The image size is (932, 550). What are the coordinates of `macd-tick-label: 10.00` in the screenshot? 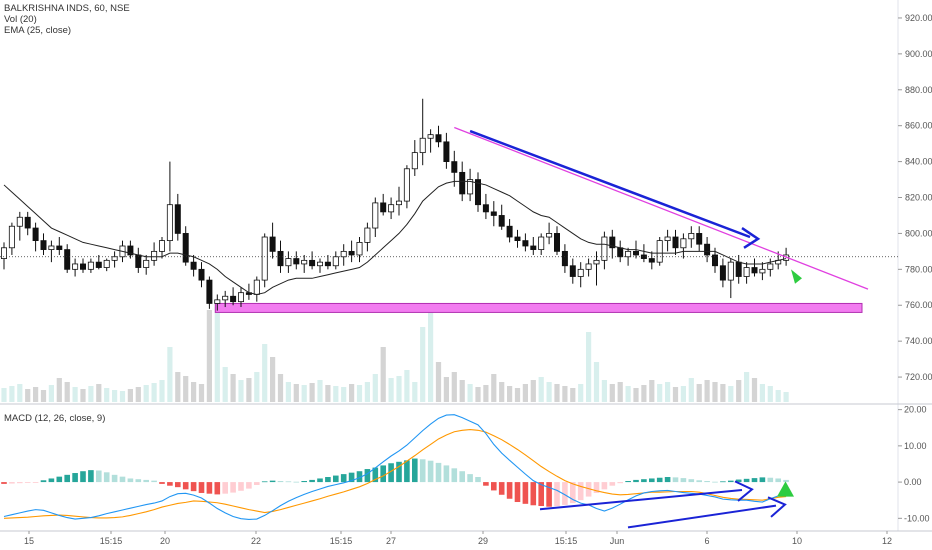 It's located at (915, 446).